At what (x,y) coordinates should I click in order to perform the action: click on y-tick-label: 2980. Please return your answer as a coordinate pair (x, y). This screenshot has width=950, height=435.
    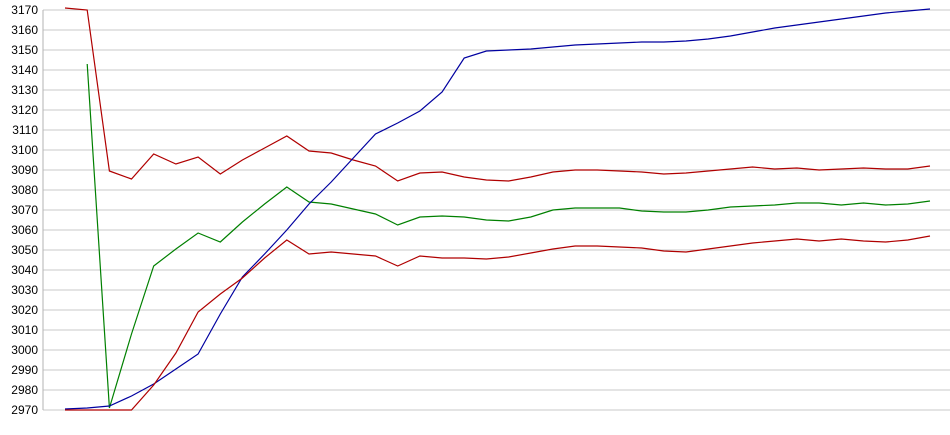
    Looking at the image, I should click on (24, 390).